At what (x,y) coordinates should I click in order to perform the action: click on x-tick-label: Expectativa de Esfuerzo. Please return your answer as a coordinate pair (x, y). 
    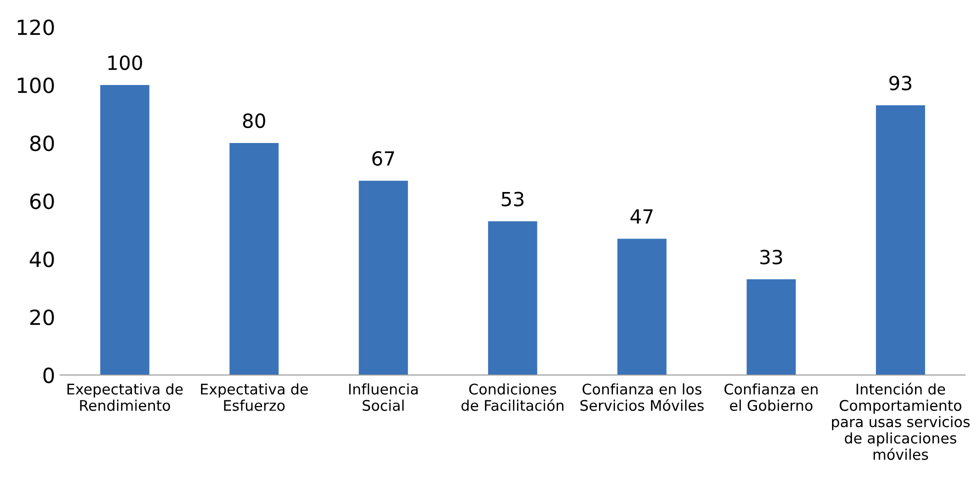
    Looking at the image, I should click on (254, 397).